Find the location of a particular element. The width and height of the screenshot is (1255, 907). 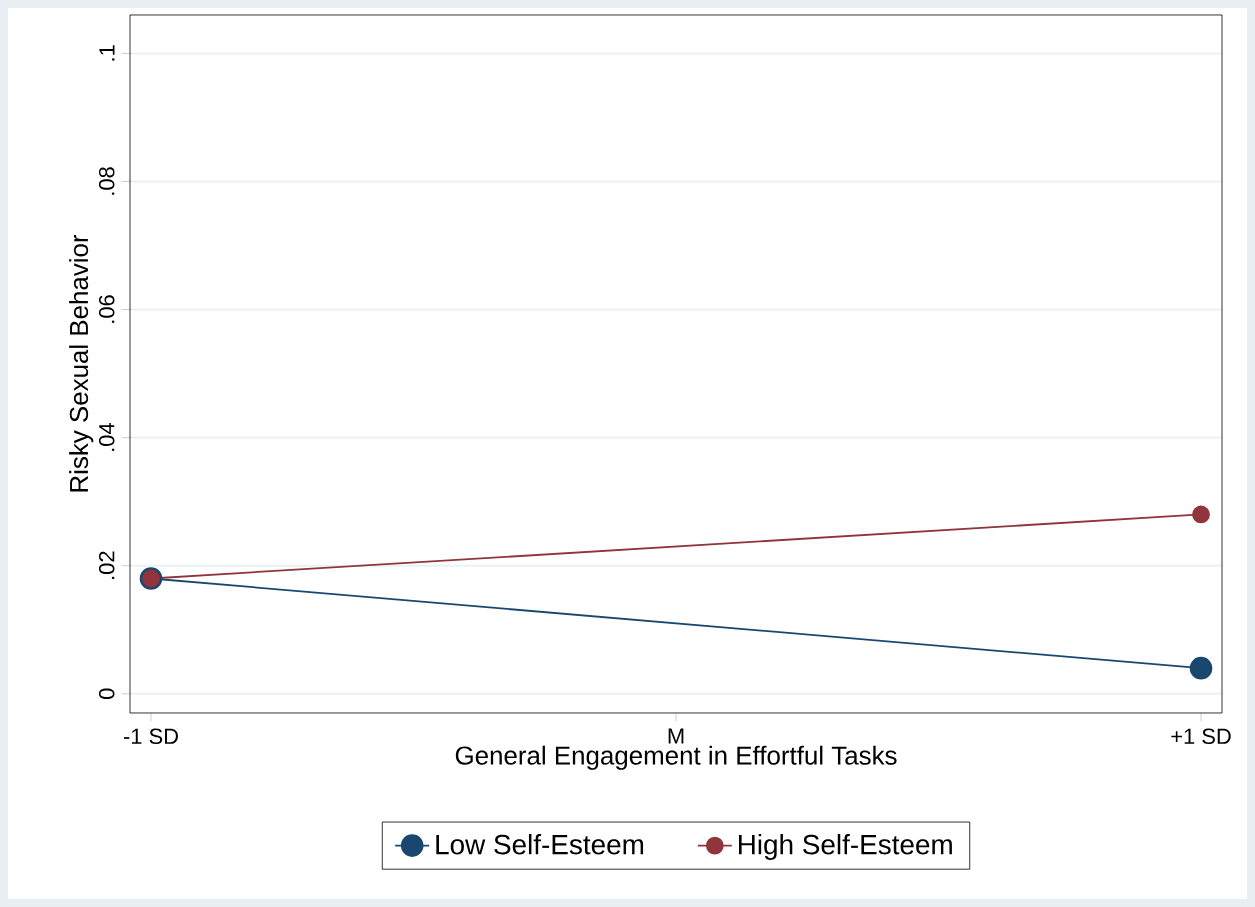

y-tick-label: 0 is located at coordinates (106, 694).